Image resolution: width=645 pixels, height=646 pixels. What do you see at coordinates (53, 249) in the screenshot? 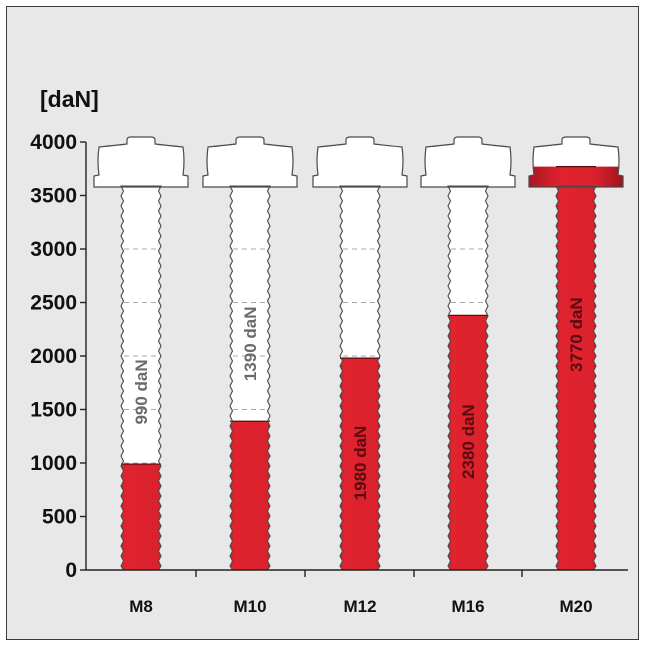
I see `y-tick-label: 3000` at bounding box center [53, 249].